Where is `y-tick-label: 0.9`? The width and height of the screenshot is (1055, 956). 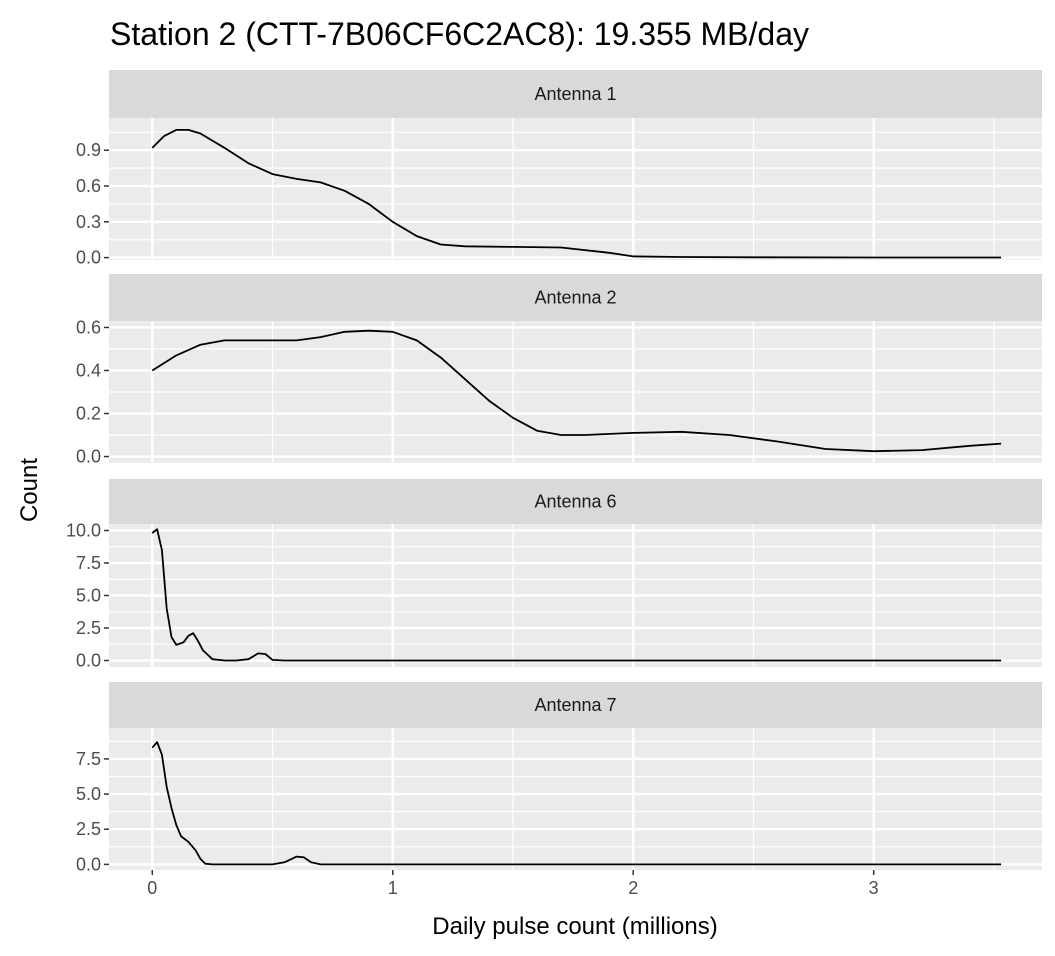 y-tick-label: 0.9 is located at coordinates (88, 150).